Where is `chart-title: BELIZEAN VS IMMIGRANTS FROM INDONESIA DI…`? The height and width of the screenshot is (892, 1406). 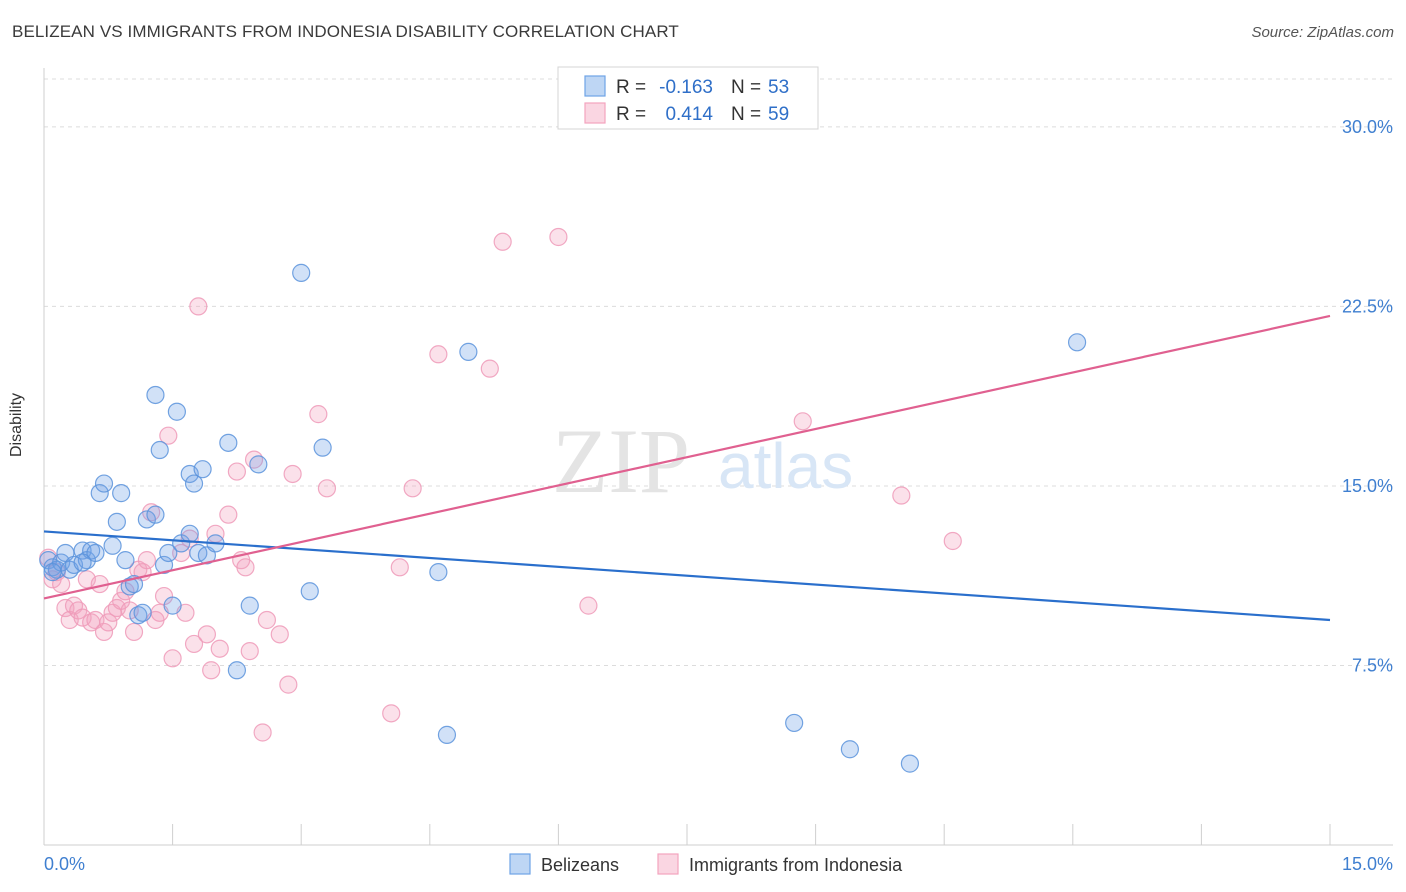 chart-title: BELIZEAN VS IMMIGRANTS FROM INDONESIA DI… is located at coordinates (345, 31).